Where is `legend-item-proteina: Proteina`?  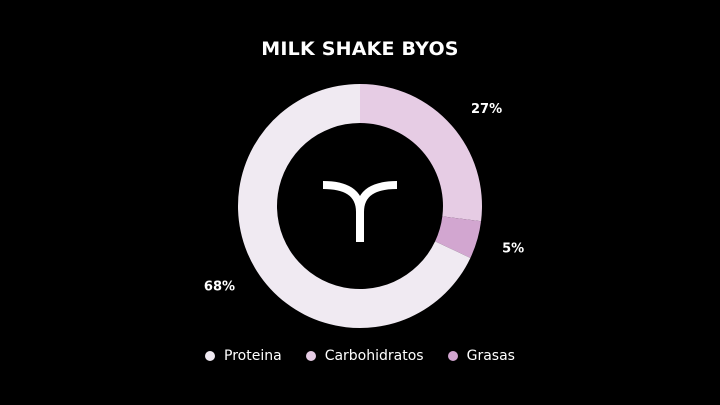
legend-item-proteina: Proteina is located at coordinates (243, 356).